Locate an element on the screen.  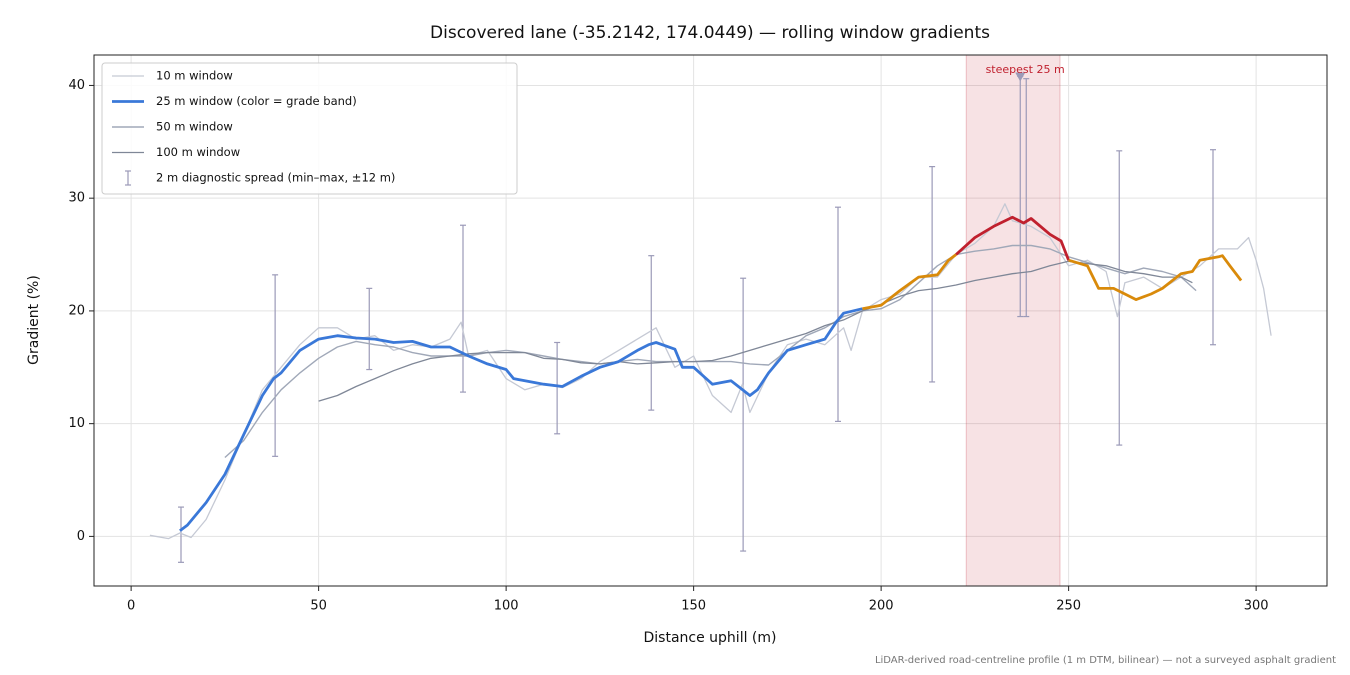
y-tick-label: 40 is located at coordinates (76, 85).